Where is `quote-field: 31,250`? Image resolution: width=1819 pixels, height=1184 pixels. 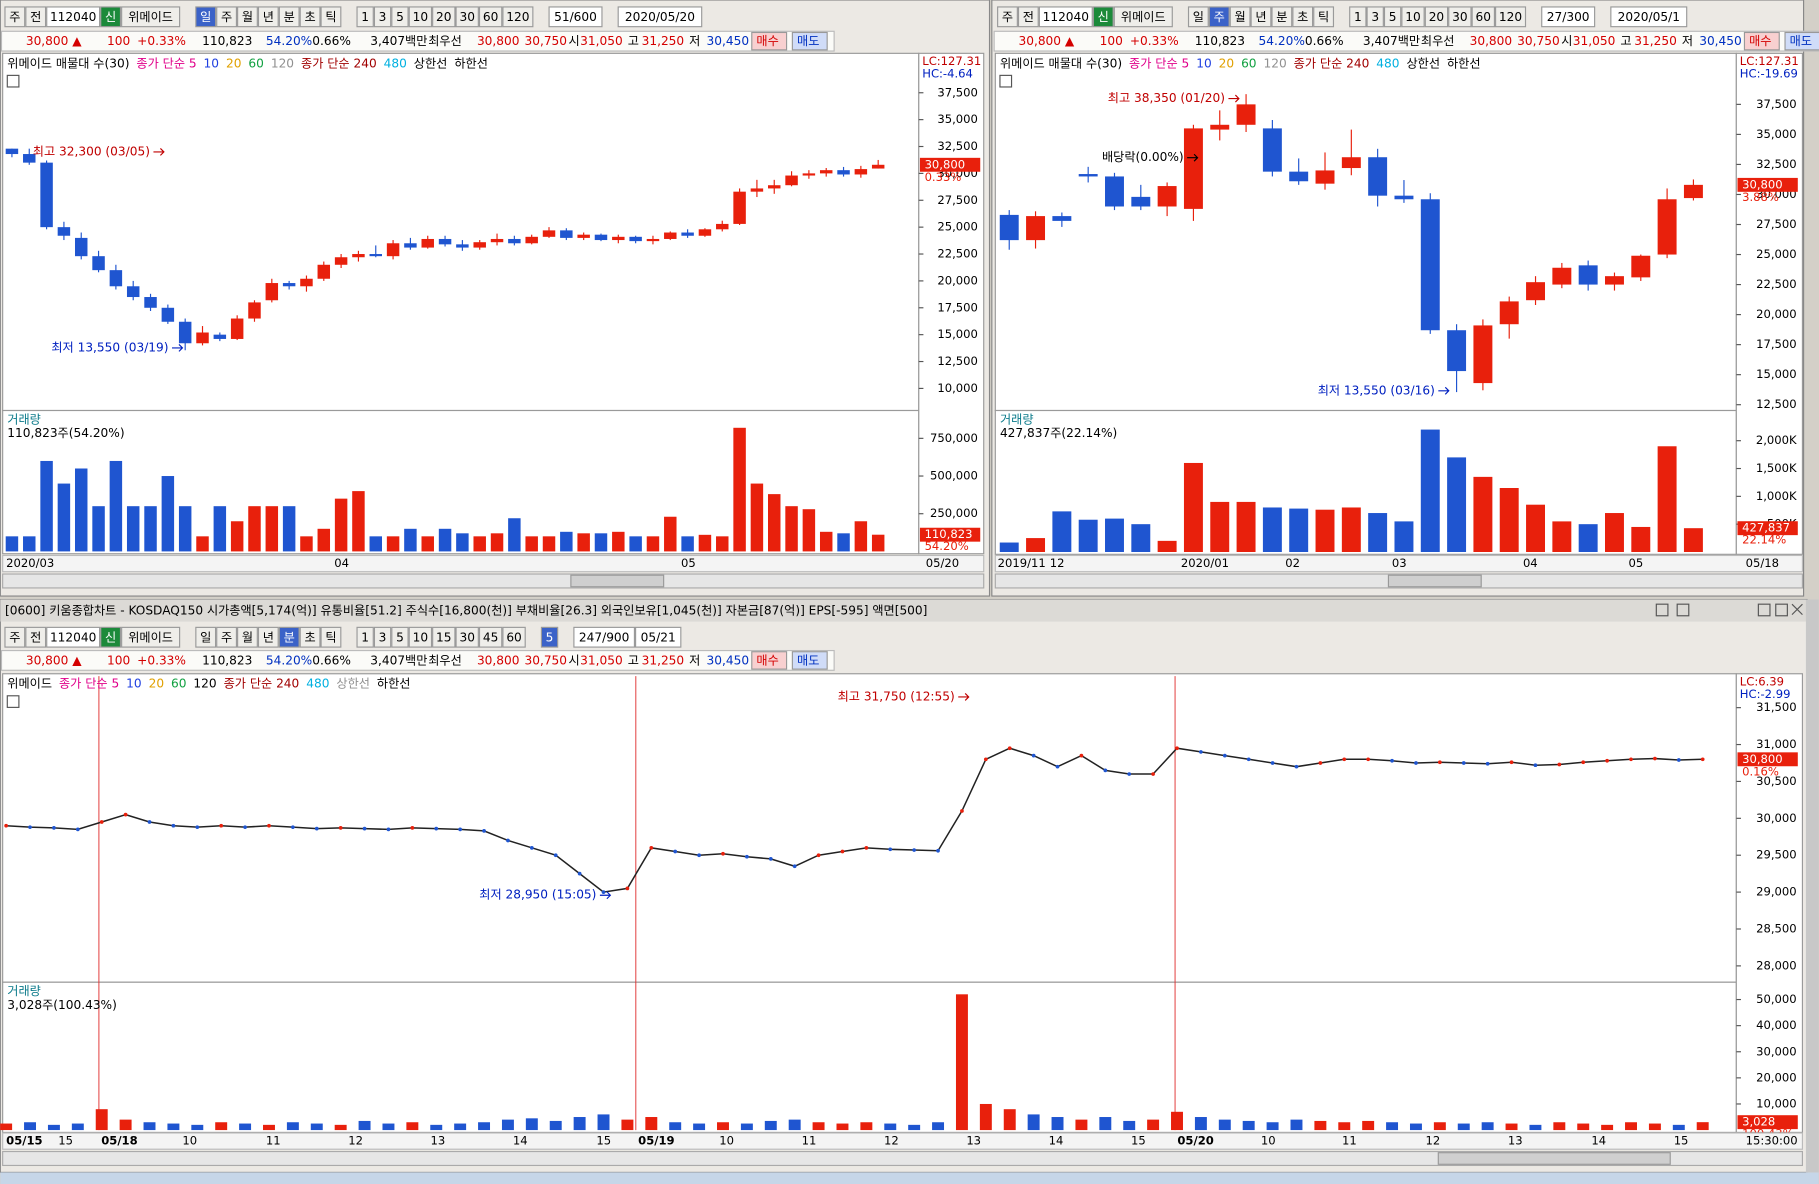
quote-field: 31,250 is located at coordinates (663, 41).